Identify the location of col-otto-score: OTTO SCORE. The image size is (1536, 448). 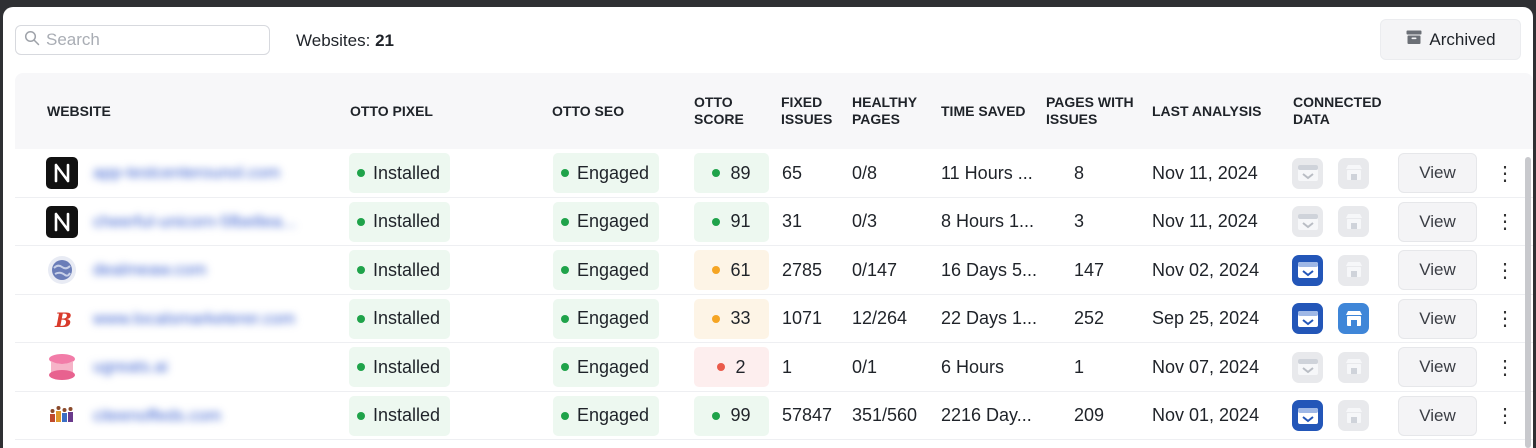
(719, 111).